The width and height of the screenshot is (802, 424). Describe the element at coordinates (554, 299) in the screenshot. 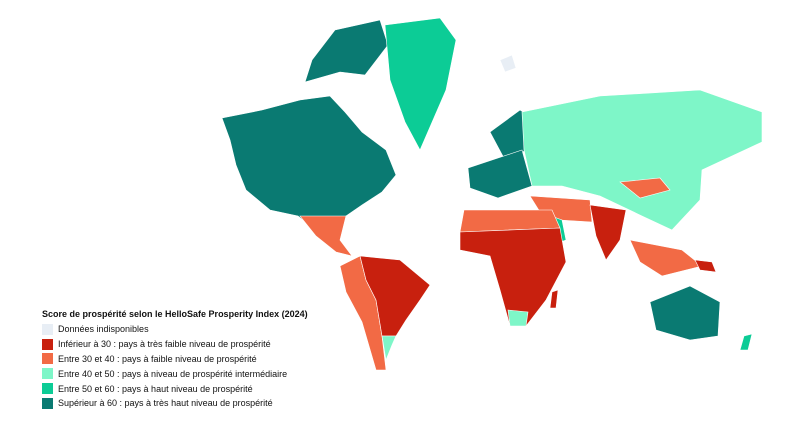

I see `madagascar` at that location.